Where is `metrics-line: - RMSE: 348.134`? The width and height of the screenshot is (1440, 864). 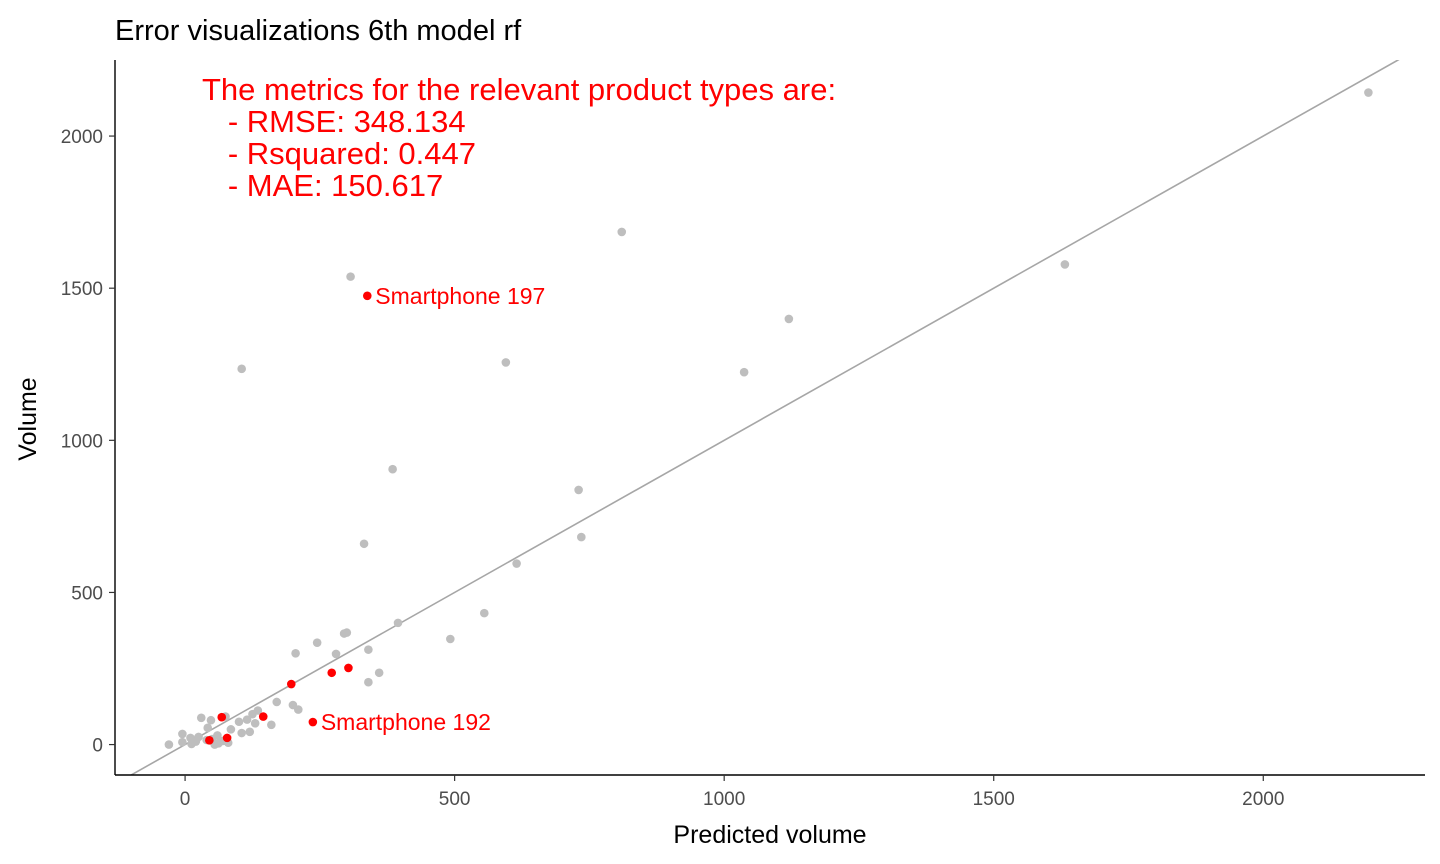 metrics-line: - RMSE: 348.134 is located at coordinates (334, 121).